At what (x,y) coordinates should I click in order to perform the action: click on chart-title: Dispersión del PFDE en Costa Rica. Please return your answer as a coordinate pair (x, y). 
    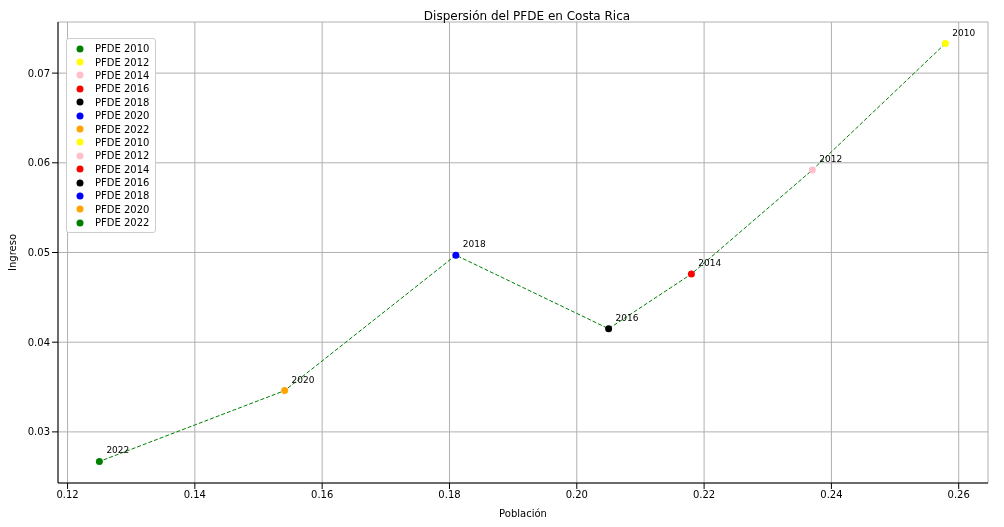
    Looking at the image, I should click on (527, 16).